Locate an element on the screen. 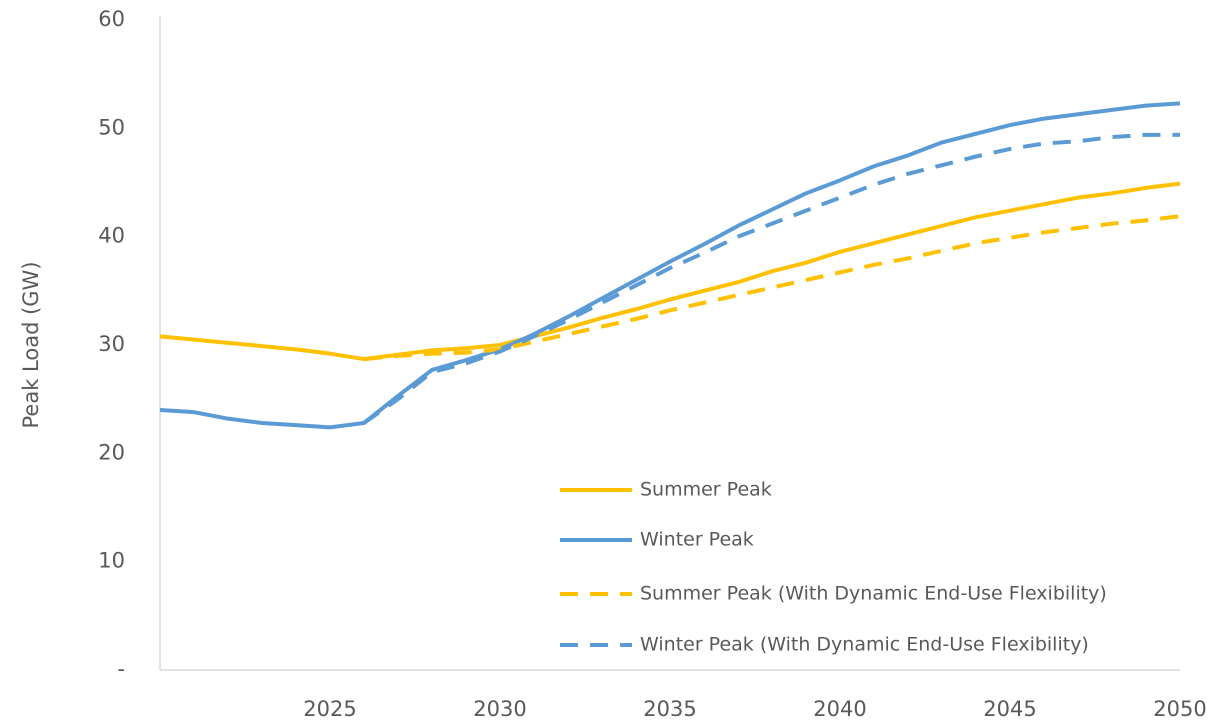 The image size is (1211, 723). series-line is located at coordinates (772, 288).